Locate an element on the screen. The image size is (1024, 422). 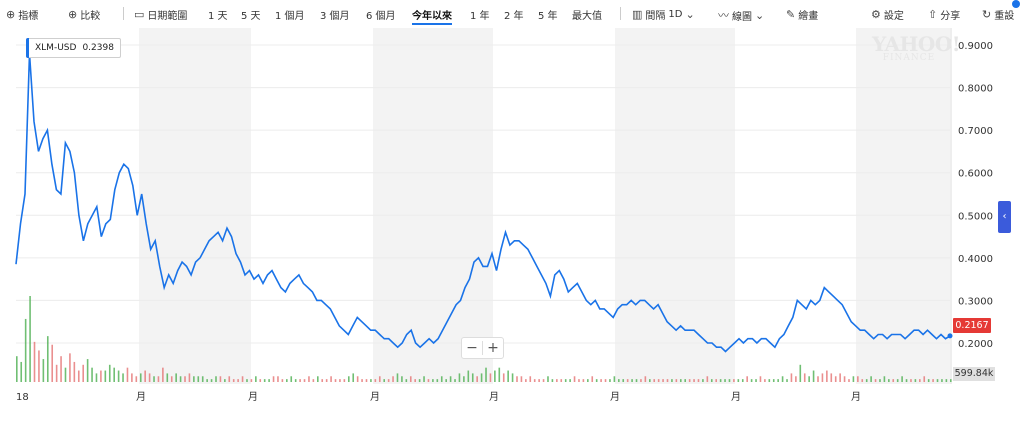
zoom-in-button: + is located at coordinates (493, 348).